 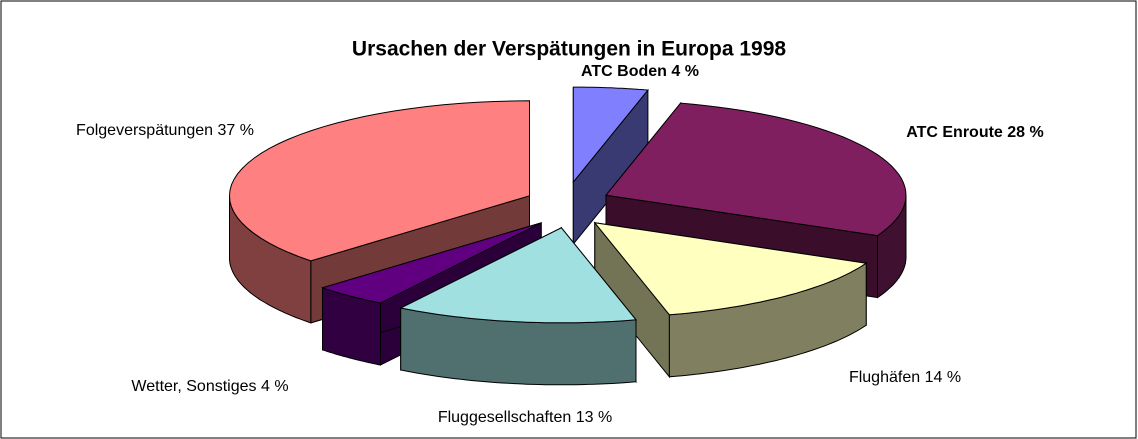 I want to click on slice-label: Folgeverspätungen 37 %, so click(x=165, y=130).